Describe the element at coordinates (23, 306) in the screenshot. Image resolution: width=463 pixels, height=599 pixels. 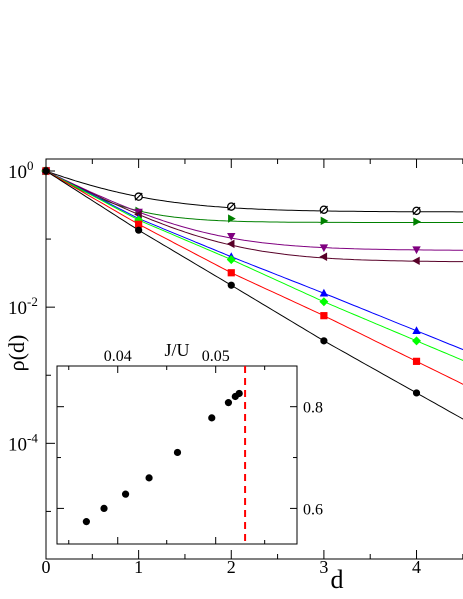
I see `y-tick-label: 10⁻²` at that location.